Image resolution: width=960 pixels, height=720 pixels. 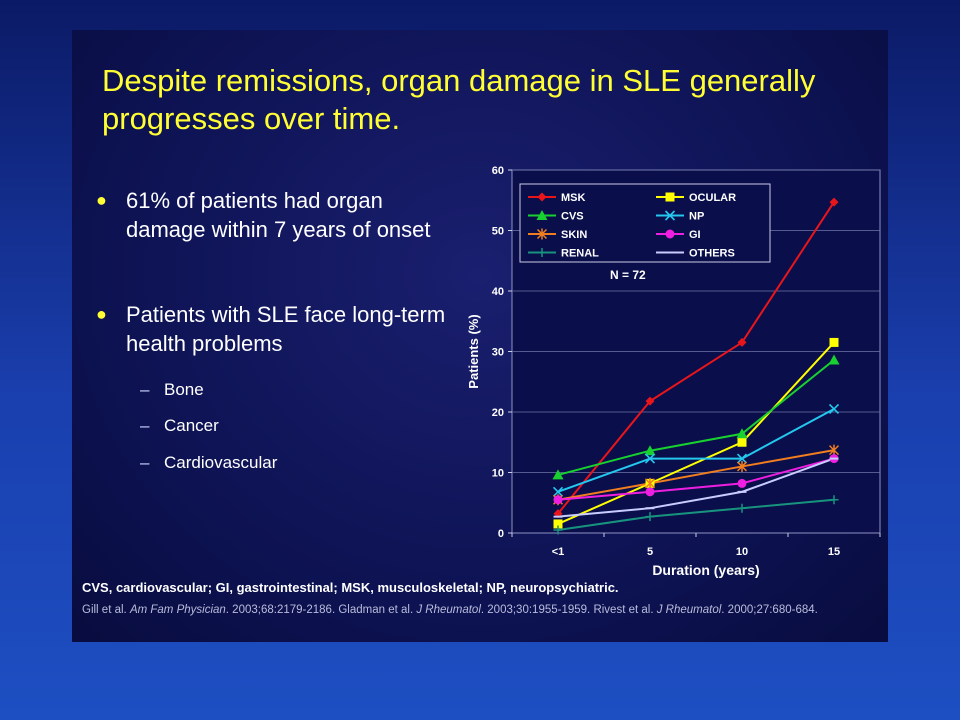 What do you see at coordinates (542, 252) in the screenshot?
I see `legend-marker-renal` at bounding box center [542, 252].